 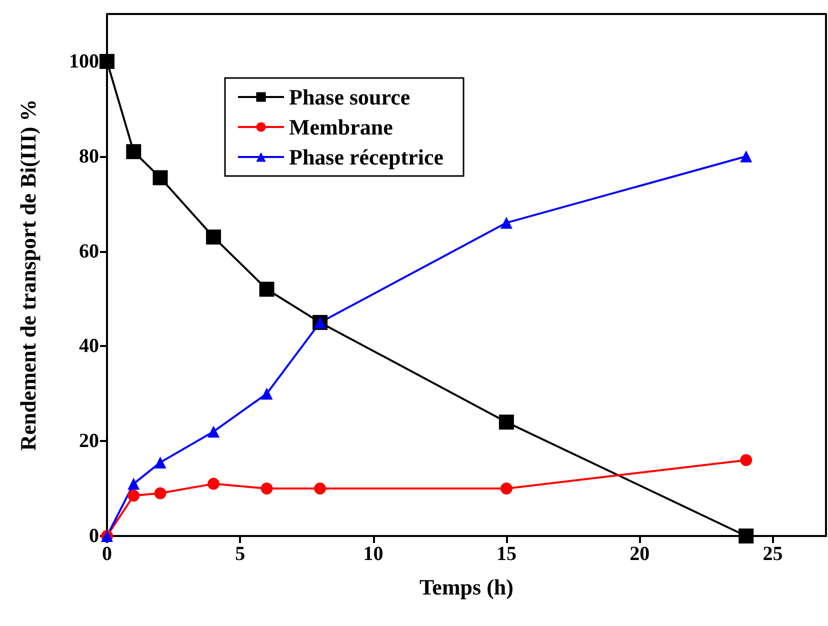 I want to click on x-tick-label: 10, so click(x=373, y=554).